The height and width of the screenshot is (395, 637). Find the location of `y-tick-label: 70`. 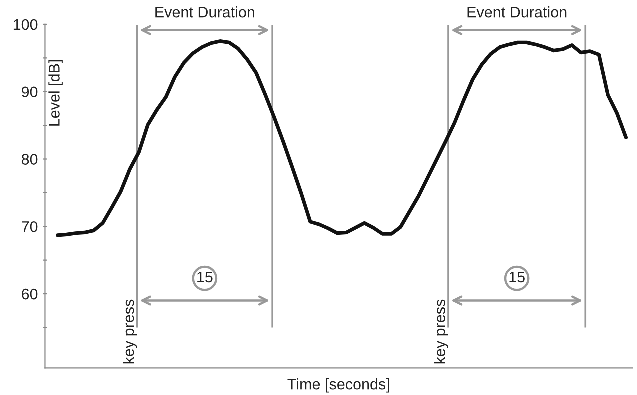

y-tick-label: 70 is located at coordinates (30, 227).